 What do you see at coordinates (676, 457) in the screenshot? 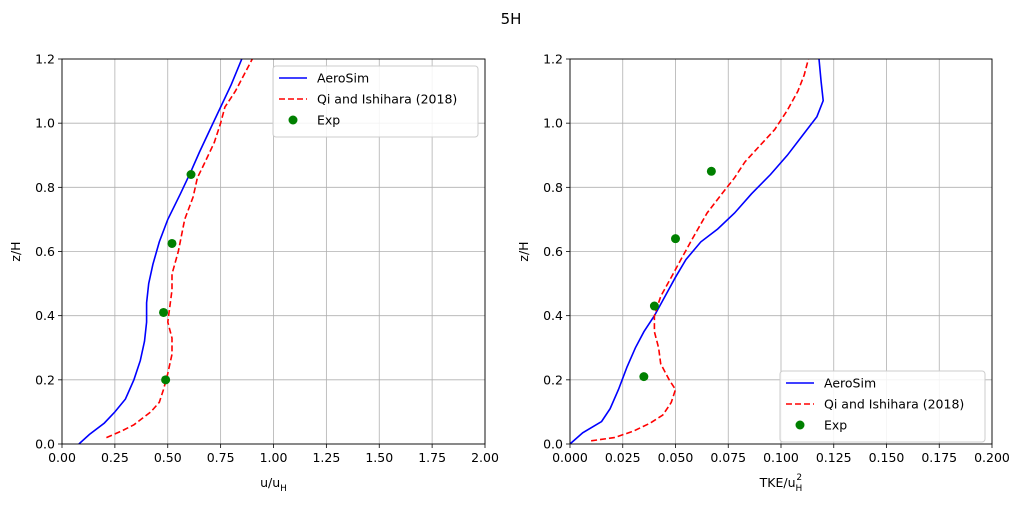
I see `x-tick-label: 0.050` at bounding box center [676, 457].